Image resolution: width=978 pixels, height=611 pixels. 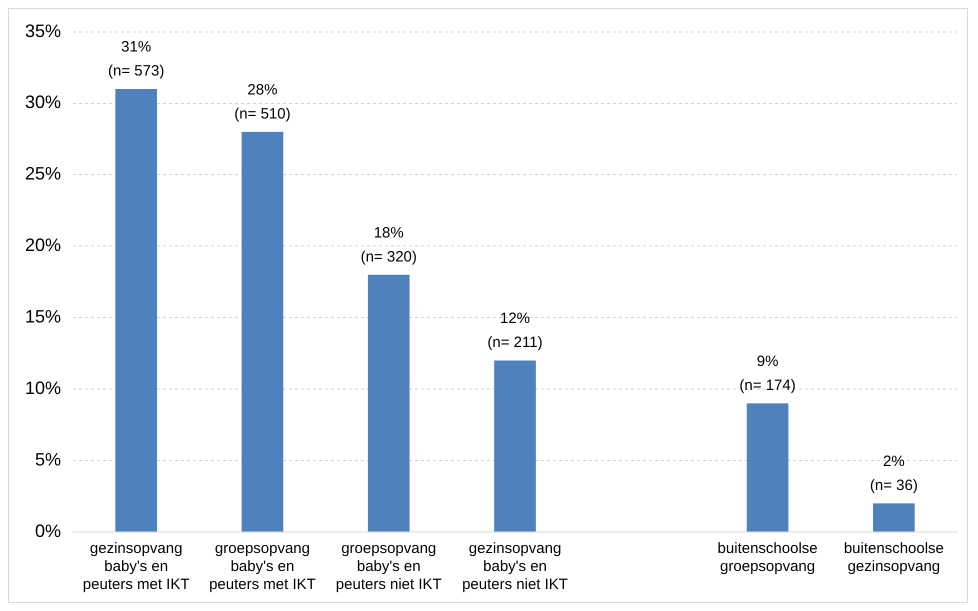 What do you see at coordinates (894, 558) in the screenshot?
I see `x-tick-label: buitenschoolse gezinsopvang` at bounding box center [894, 558].